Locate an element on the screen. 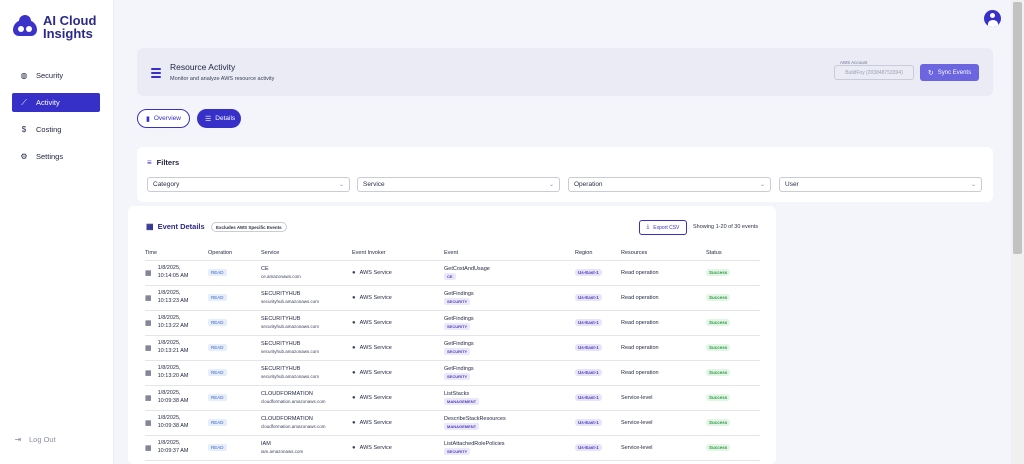  select-value: Category is located at coordinates (166, 184).